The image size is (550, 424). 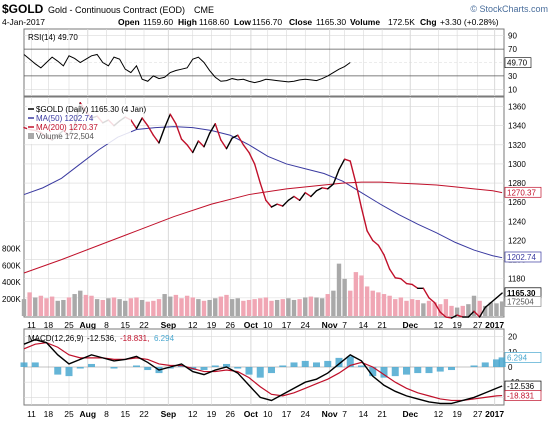 I want to click on price-tick-3: 1300, so click(x=517, y=164).